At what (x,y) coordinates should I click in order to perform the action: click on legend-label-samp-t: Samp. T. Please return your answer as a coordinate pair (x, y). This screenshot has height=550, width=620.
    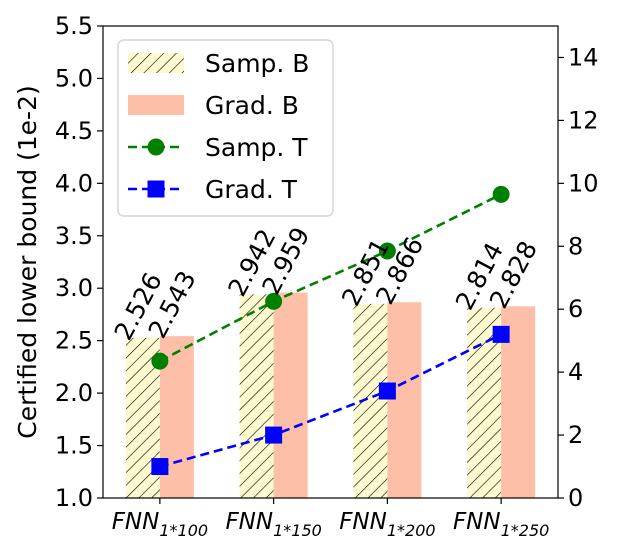
    Looking at the image, I should click on (256, 147).